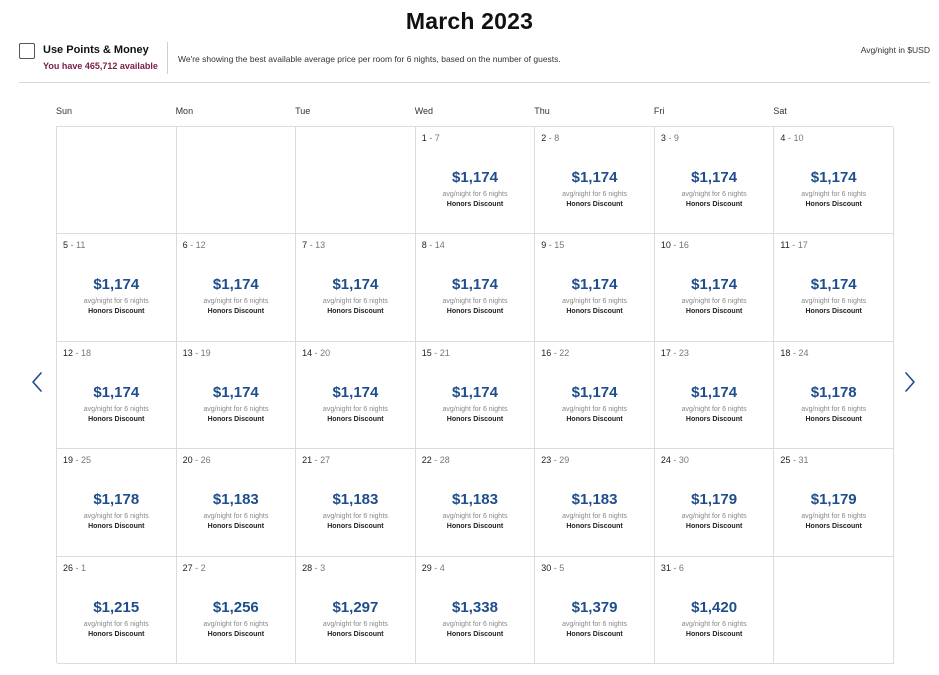 This screenshot has width=939, height=675. I want to click on check-in-day: 19, so click(68, 460).